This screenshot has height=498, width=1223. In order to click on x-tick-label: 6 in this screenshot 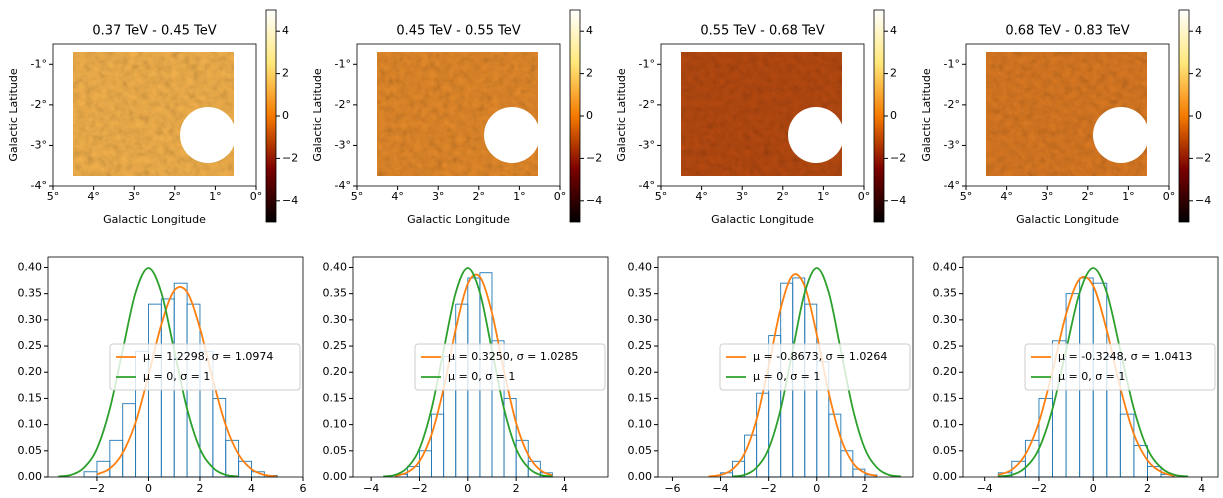, I will do `click(303, 488)`.